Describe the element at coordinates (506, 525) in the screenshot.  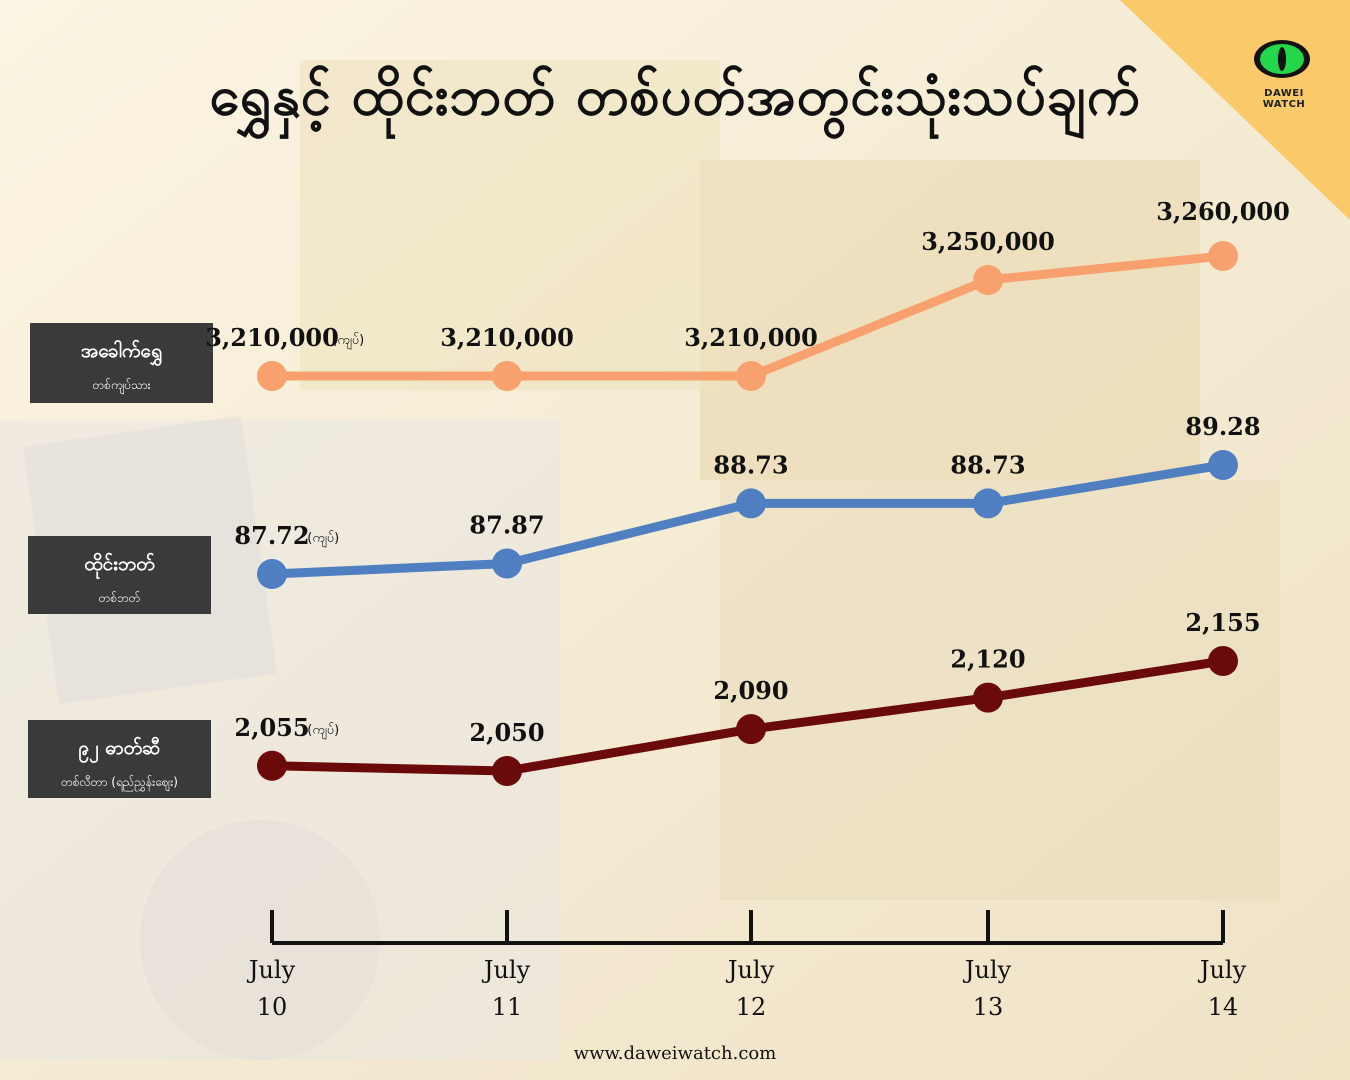
I see `data-label-1-1: 87.87` at that location.